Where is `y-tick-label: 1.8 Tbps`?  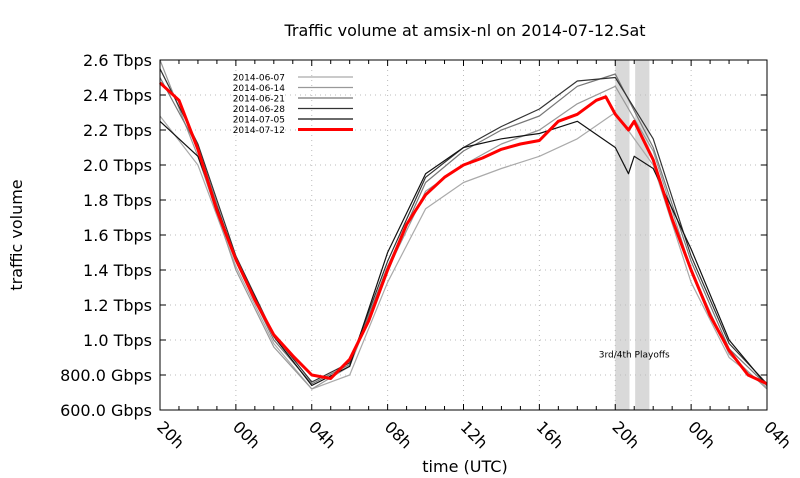
y-tick-label: 1.8 Tbps is located at coordinates (117, 200).